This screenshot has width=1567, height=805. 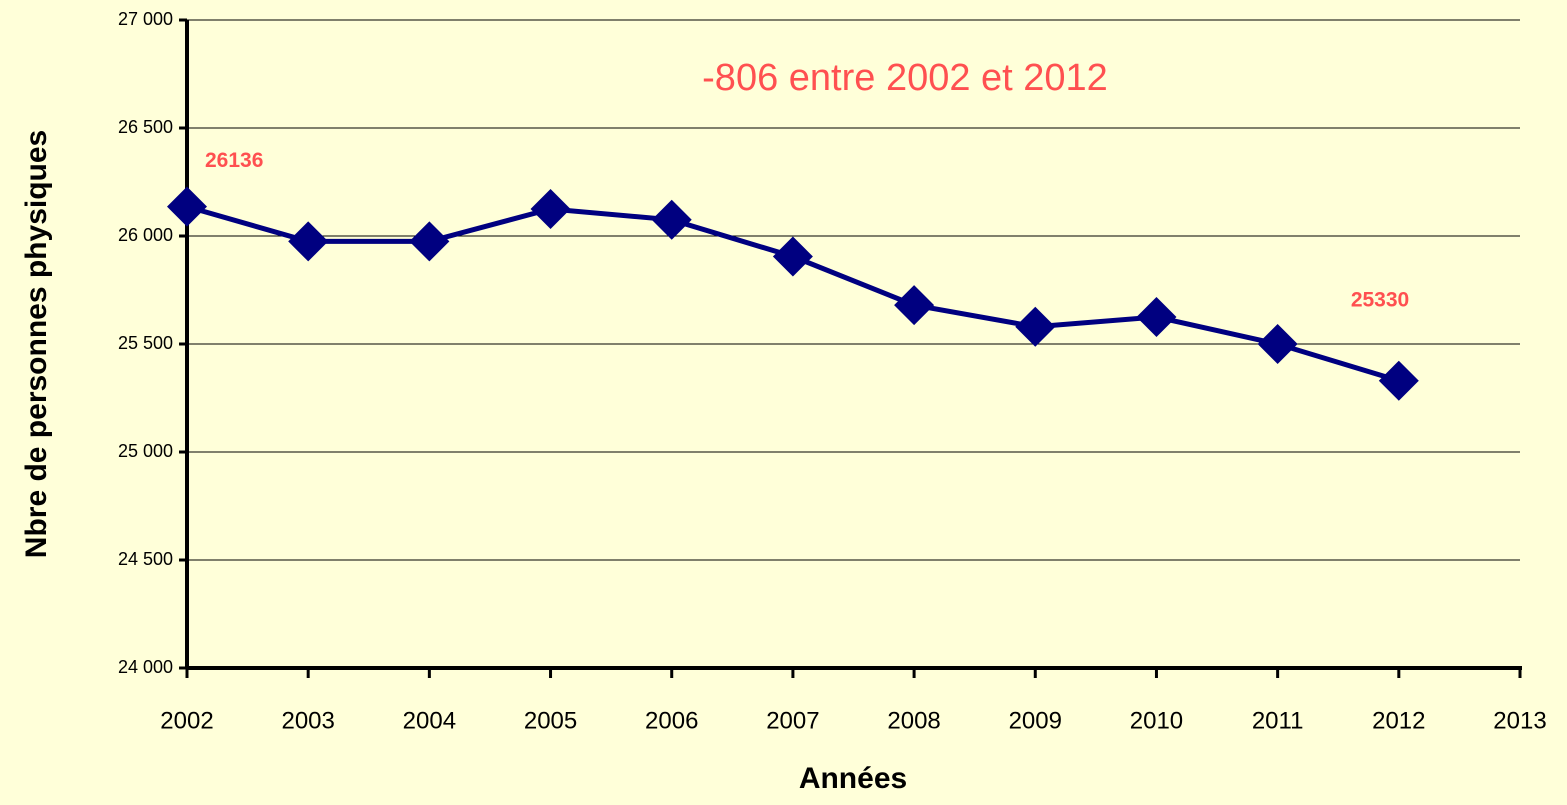 What do you see at coordinates (145, 451) in the screenshot?
I see `y-tick-label: 25 000` at bounding box center [145, 451].